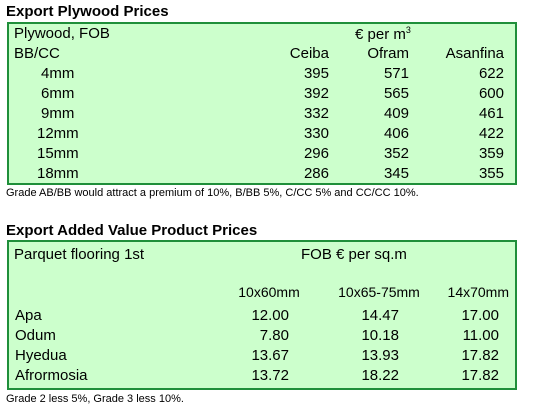  Describe the element at coordinates (474, 53) in the screenshot. I see `plywood-col-header: Asanfina` at that location.